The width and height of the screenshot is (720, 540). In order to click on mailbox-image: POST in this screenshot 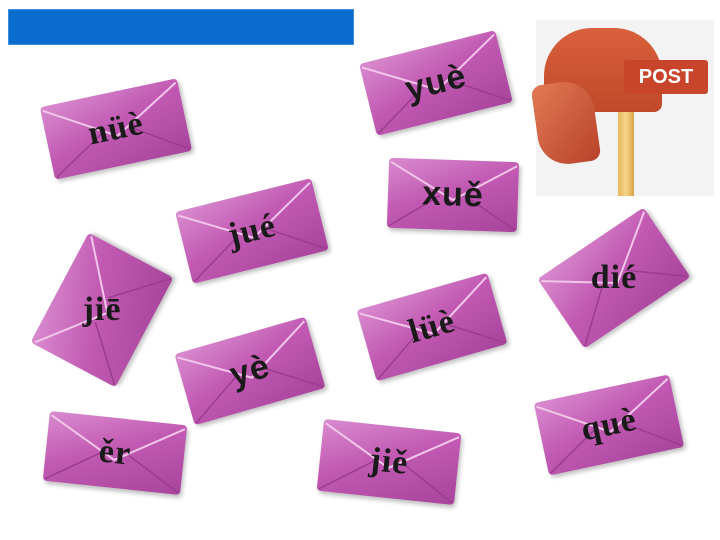, I will do `click(622, 108)`.